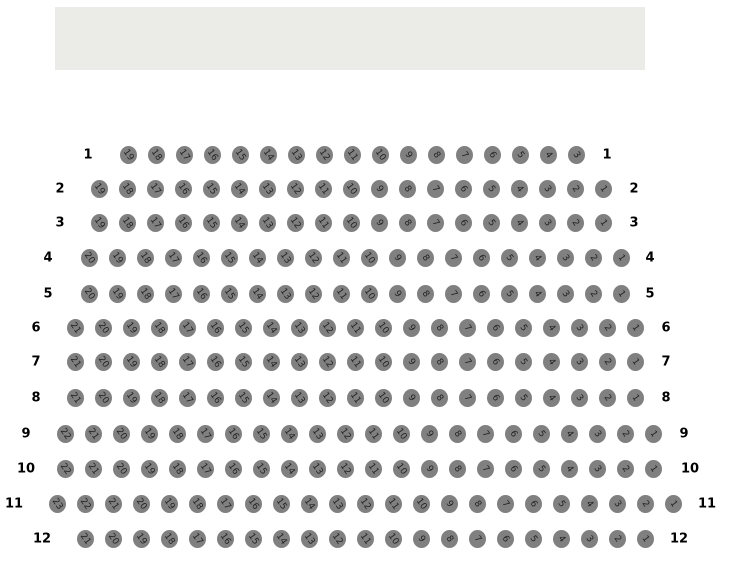 The image size is (730, 570). I want to click on seat: 21, so click(113, 504).